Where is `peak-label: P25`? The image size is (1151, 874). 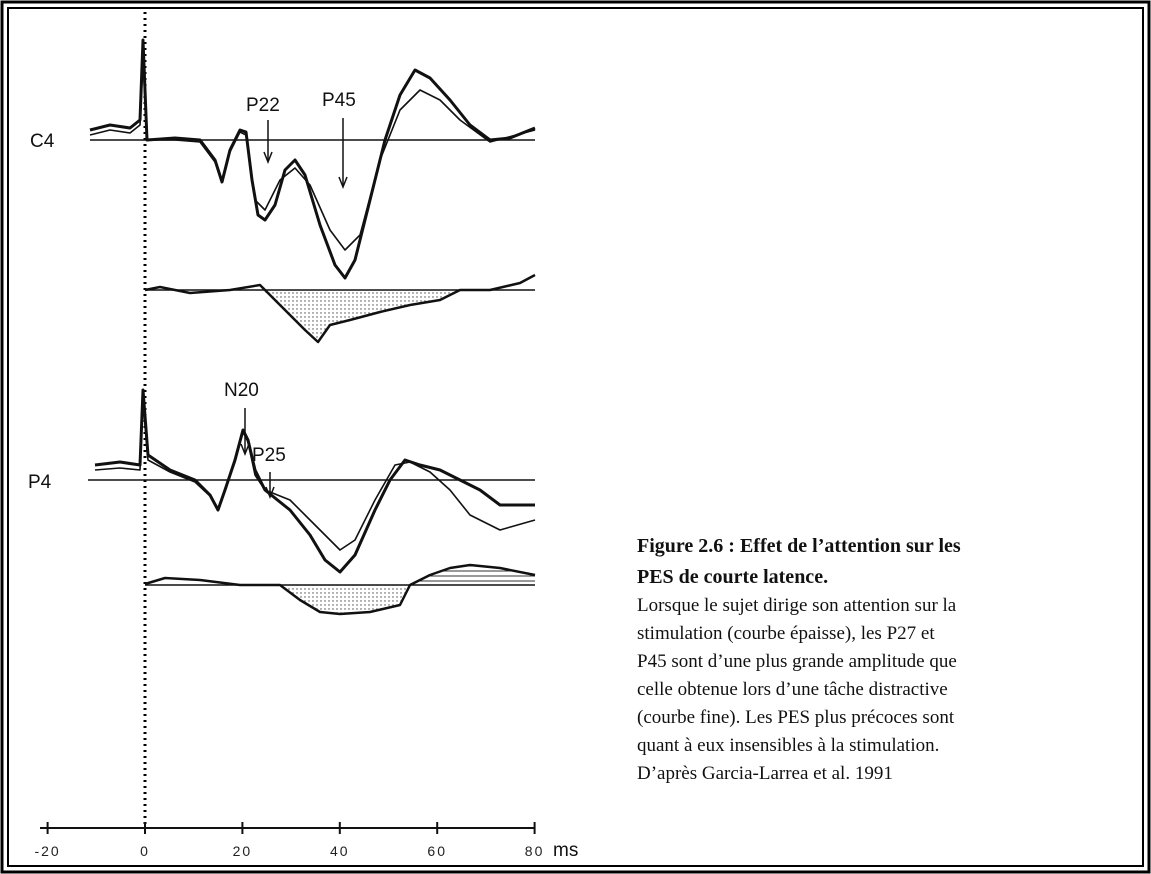 peak-label: P25 is located at coordinates (269, 455).